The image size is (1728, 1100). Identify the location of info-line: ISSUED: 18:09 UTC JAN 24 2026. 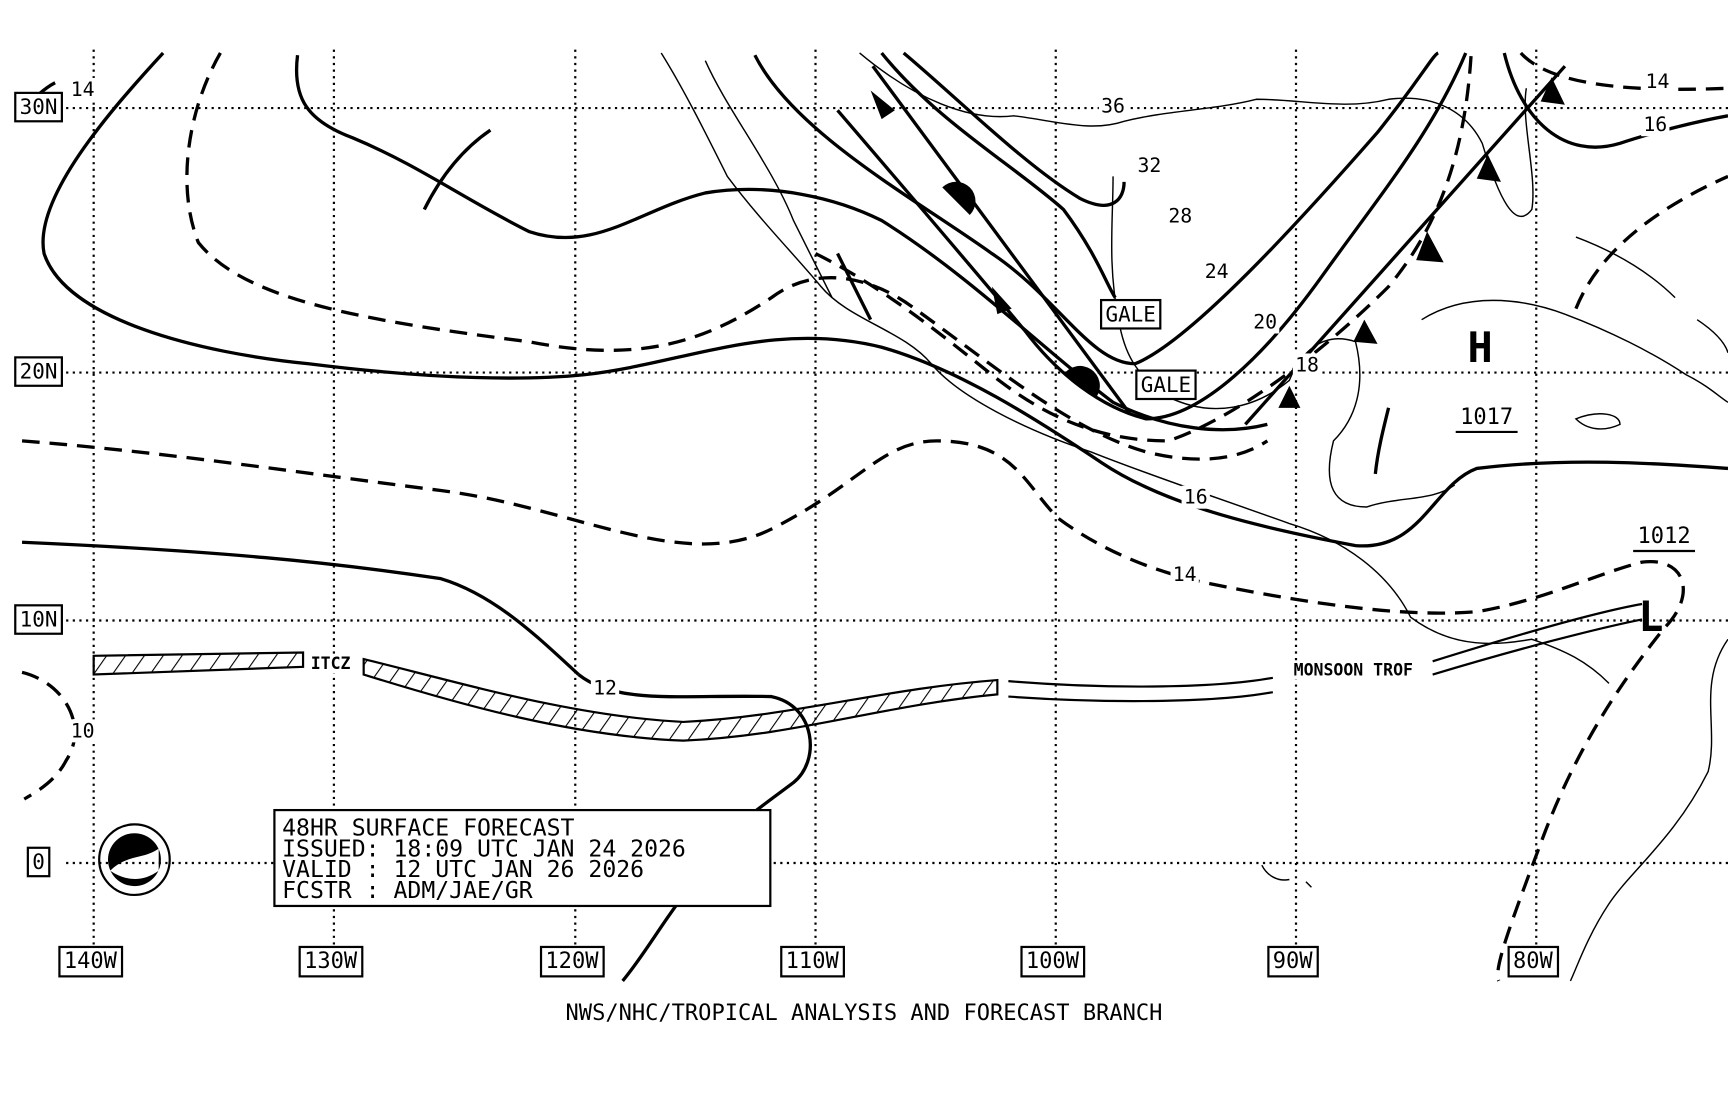
(484, 849).